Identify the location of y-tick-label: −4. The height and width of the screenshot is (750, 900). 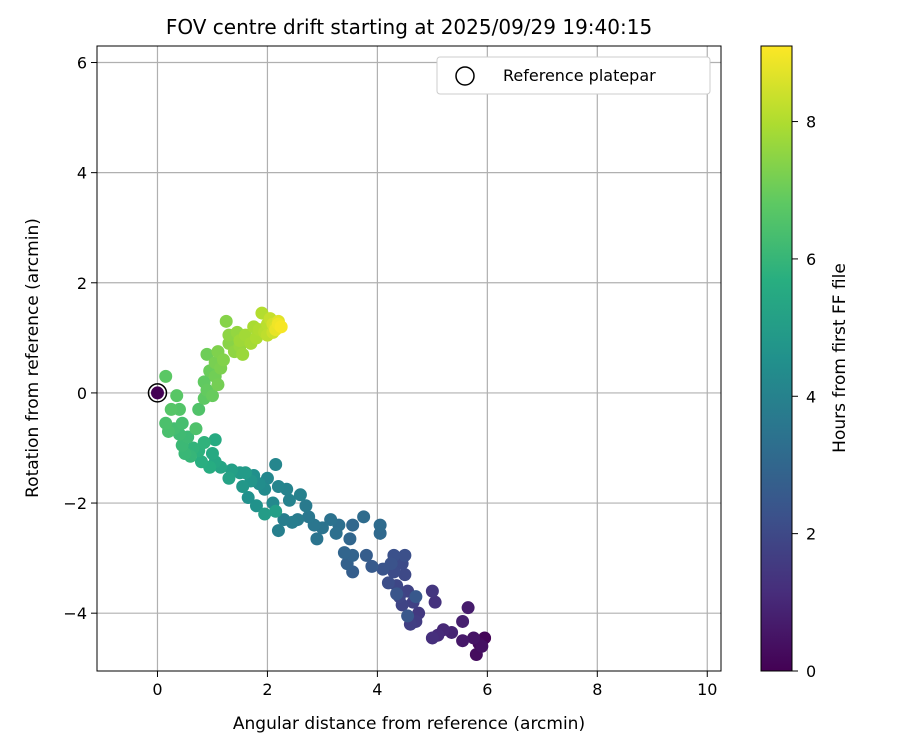
(75, 613).